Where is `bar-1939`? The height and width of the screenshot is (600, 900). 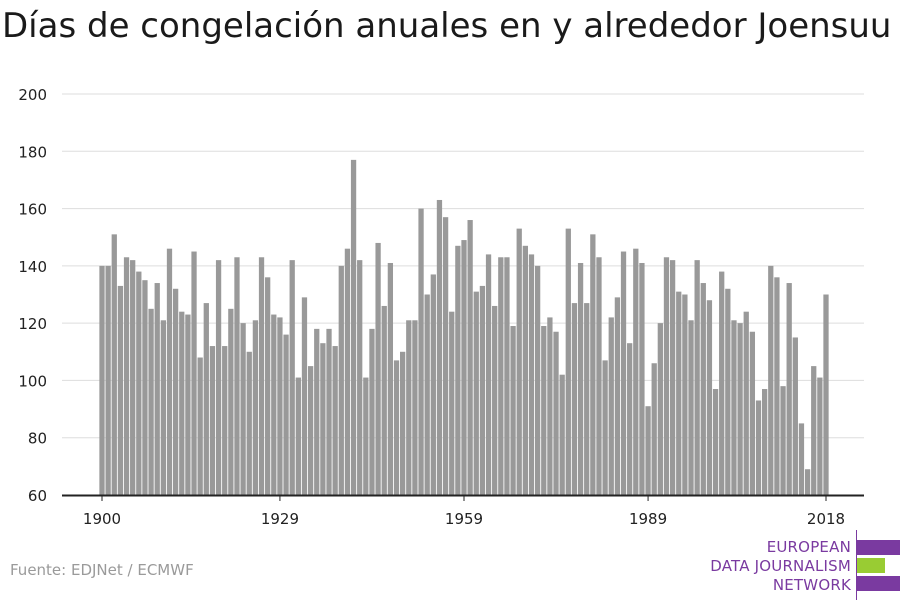 bar-1939 is located at coordinates (341, 380).